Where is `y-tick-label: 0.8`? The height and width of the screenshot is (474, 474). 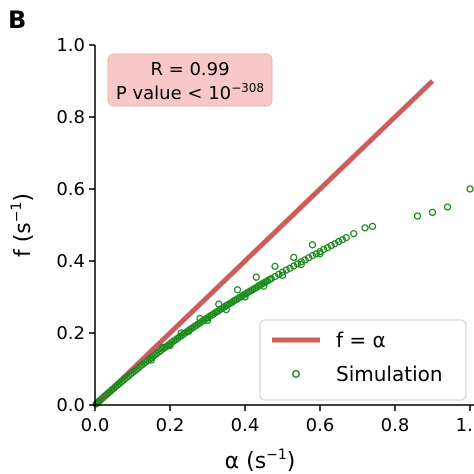 y-tick-label: 0.8 is located at coordinates (70, 117).